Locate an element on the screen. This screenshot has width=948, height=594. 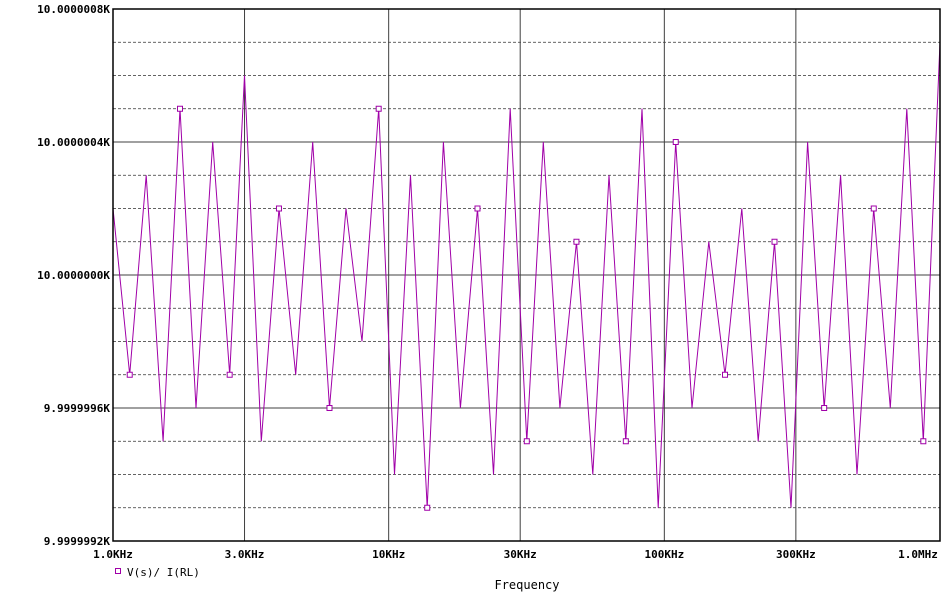
x-tick-labels: 1.0KHz 3.0KHz 10KHz 30KHz 100KHz 300KHz 1.0MHz is located at coordinates (515, 554).